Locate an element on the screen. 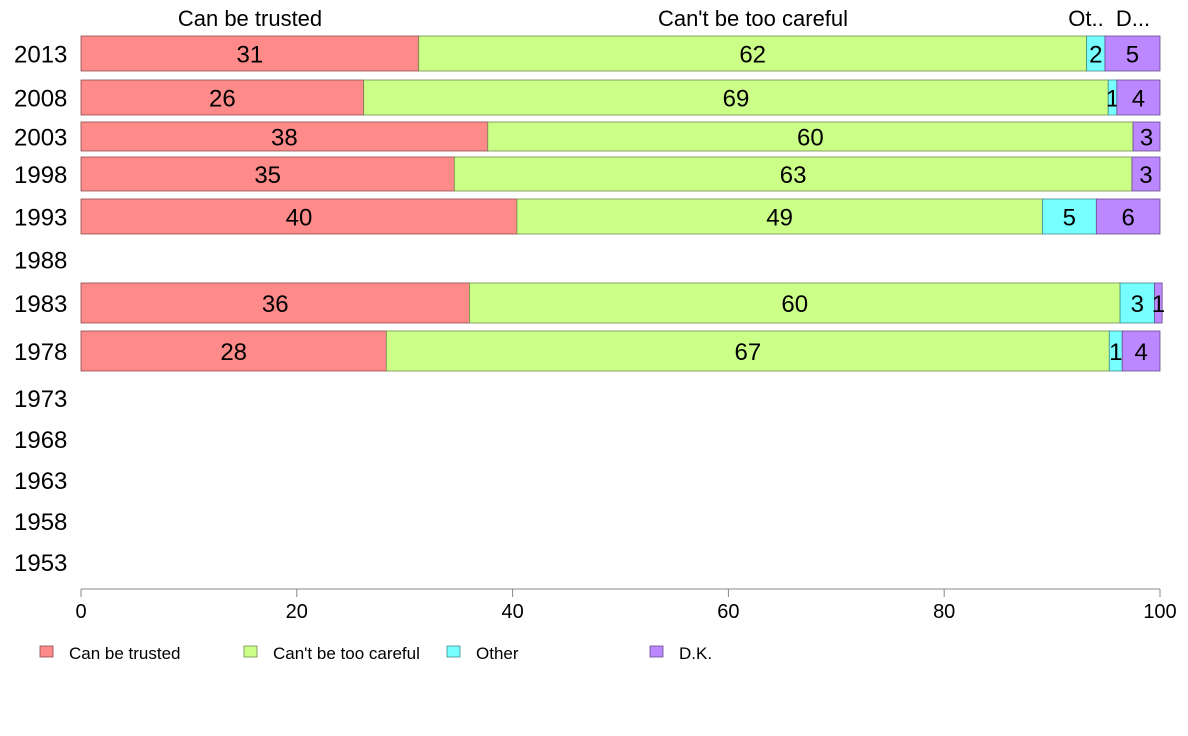  bar-label-2013-series-2: 2 is located at coordinates (1095, 55).